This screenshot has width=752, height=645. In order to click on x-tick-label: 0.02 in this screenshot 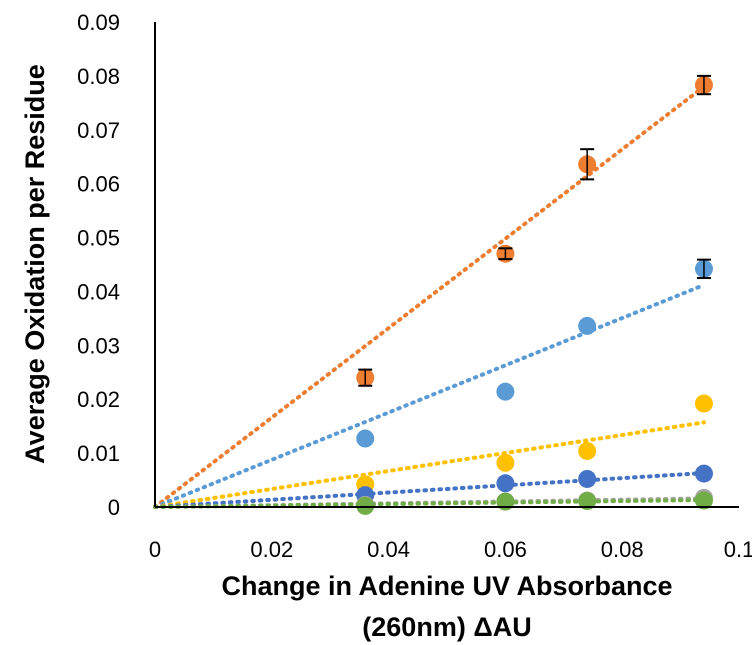, I will do `click(271, 549)`.